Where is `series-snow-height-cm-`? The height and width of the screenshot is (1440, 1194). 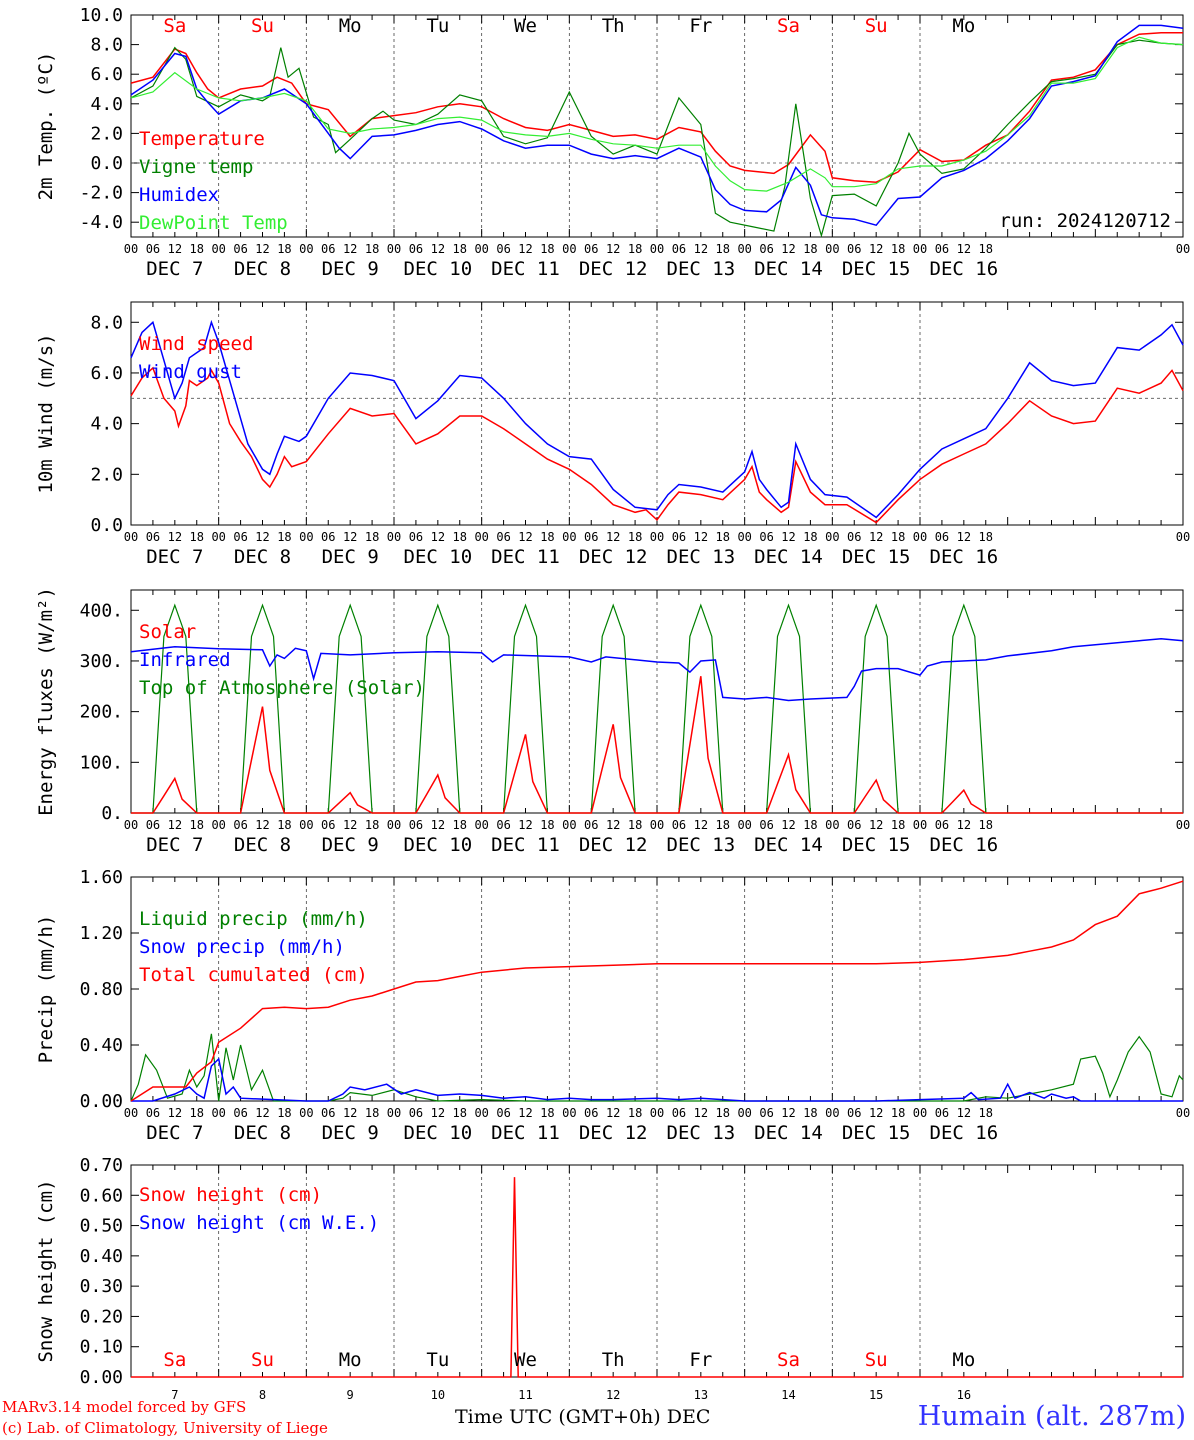 series-snow-height-cm- is located at coordinates (657, 1277).